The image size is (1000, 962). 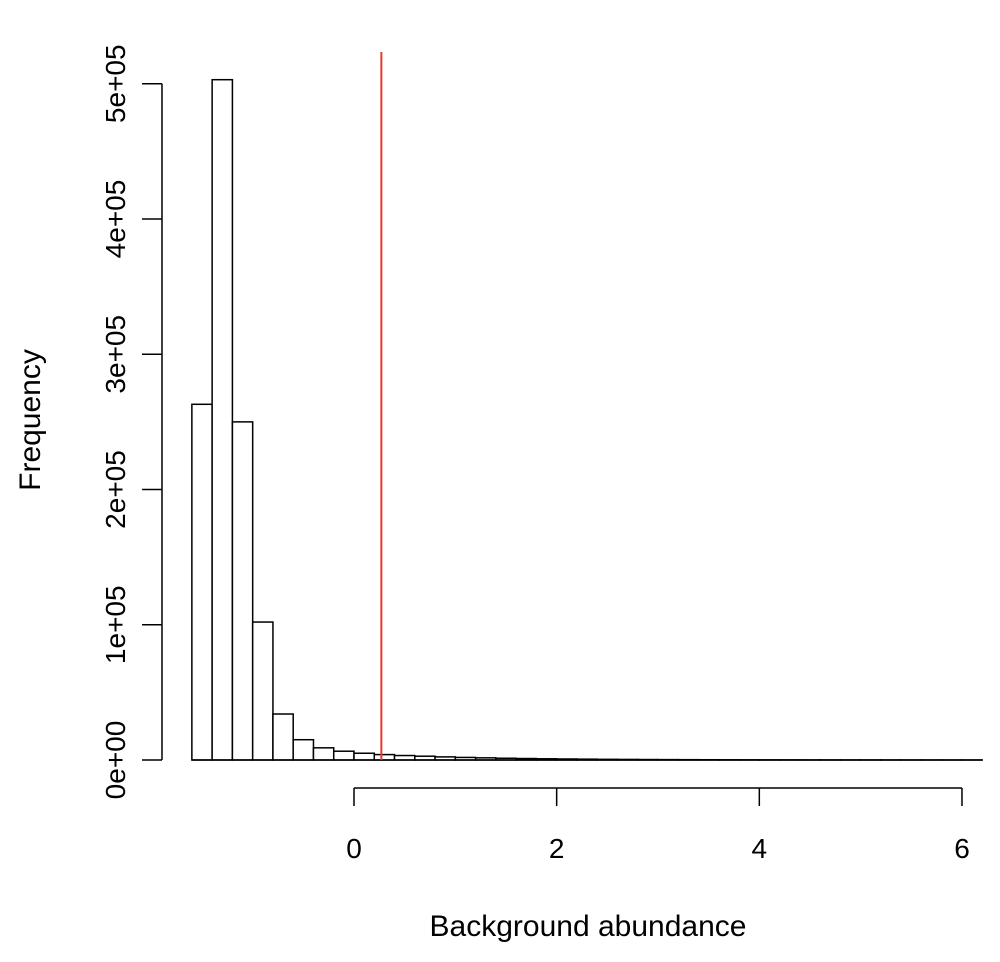 What do you see at coordinates (354, 848) in the screenshot?
I see `x-tick-label: 0` at bounding box center [354, 848].